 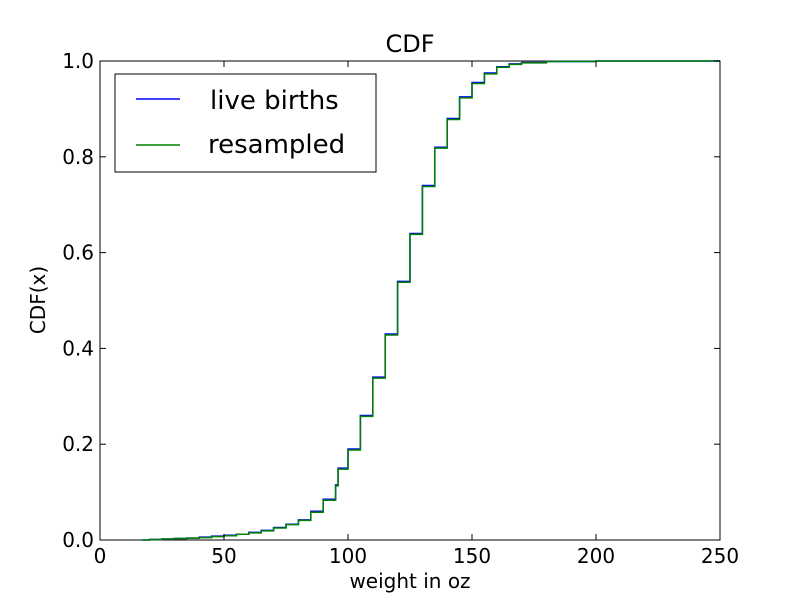 I want to click on y-tick-label: 0.4, so click(x=78, y=348).